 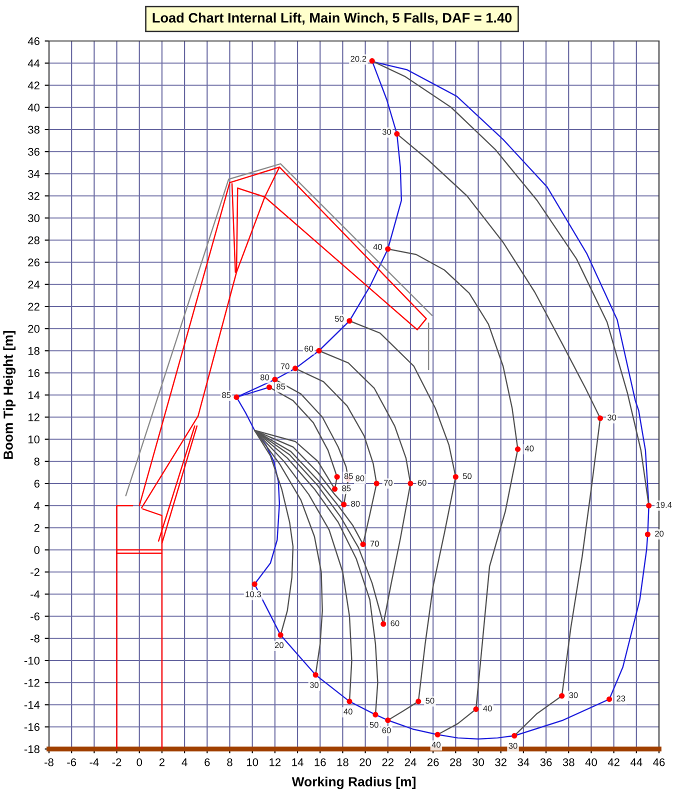 What do you see at coordinates (37, 550) in the screenshot?
I see `y-tick-label: 0` at bounding box center [37, 550].